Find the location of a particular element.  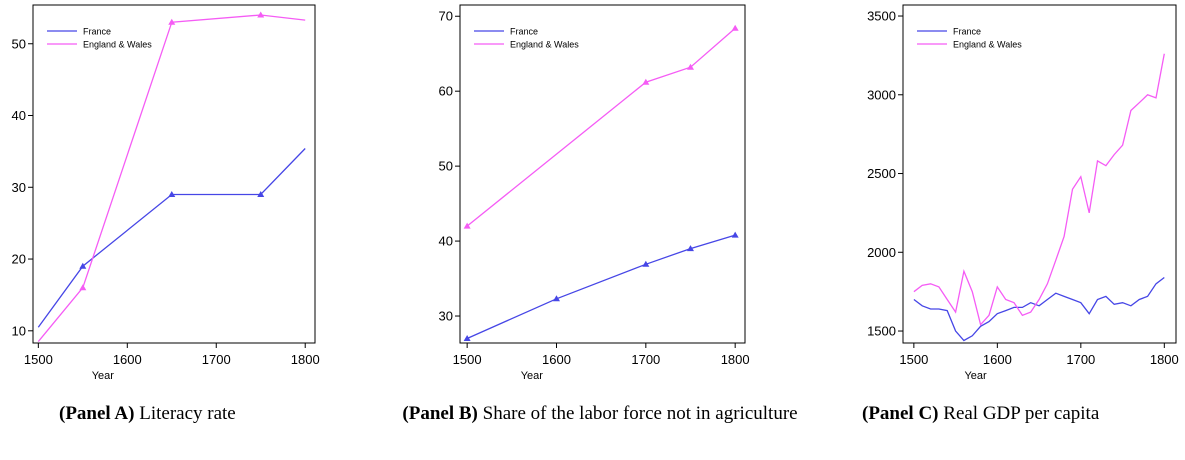

caption-text: Real GDP per capita is located at coordinates (1021, 413).